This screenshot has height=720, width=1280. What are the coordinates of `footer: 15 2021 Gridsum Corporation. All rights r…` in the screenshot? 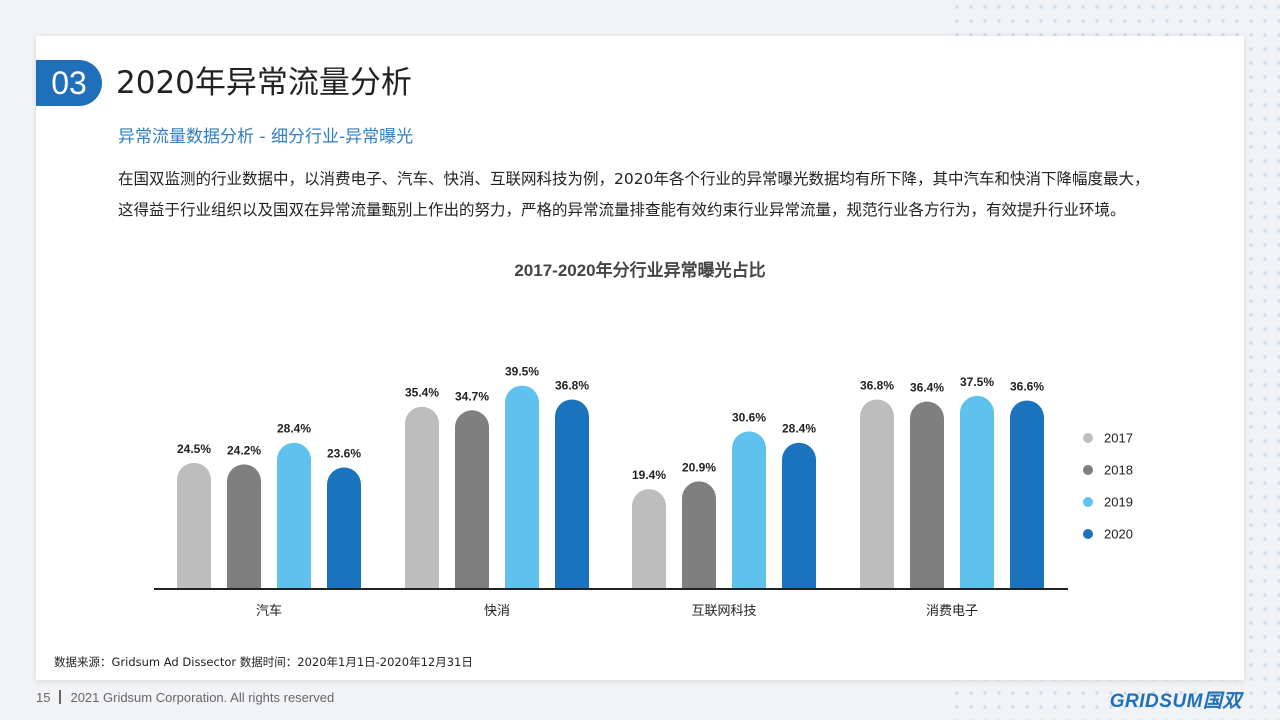 It's located at (185, 697).